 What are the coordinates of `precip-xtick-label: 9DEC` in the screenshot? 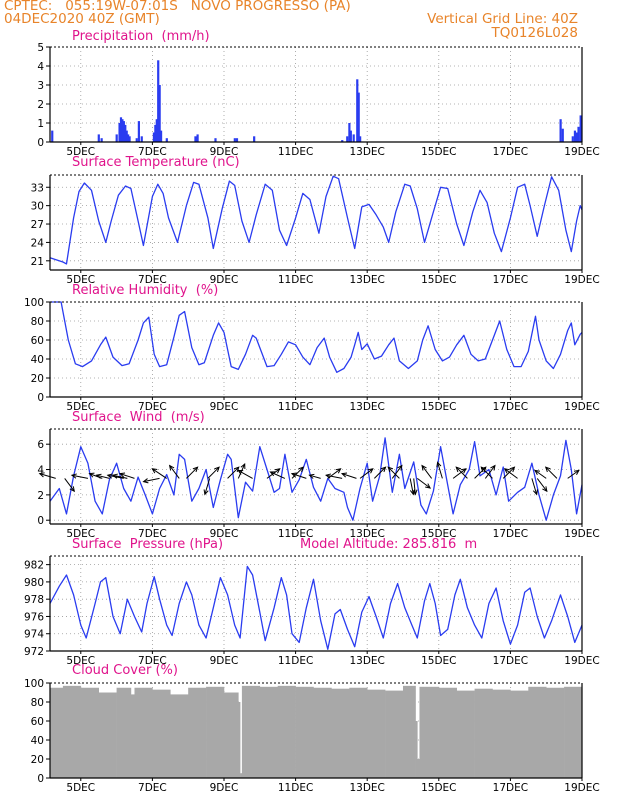 It's located at (224, 152).